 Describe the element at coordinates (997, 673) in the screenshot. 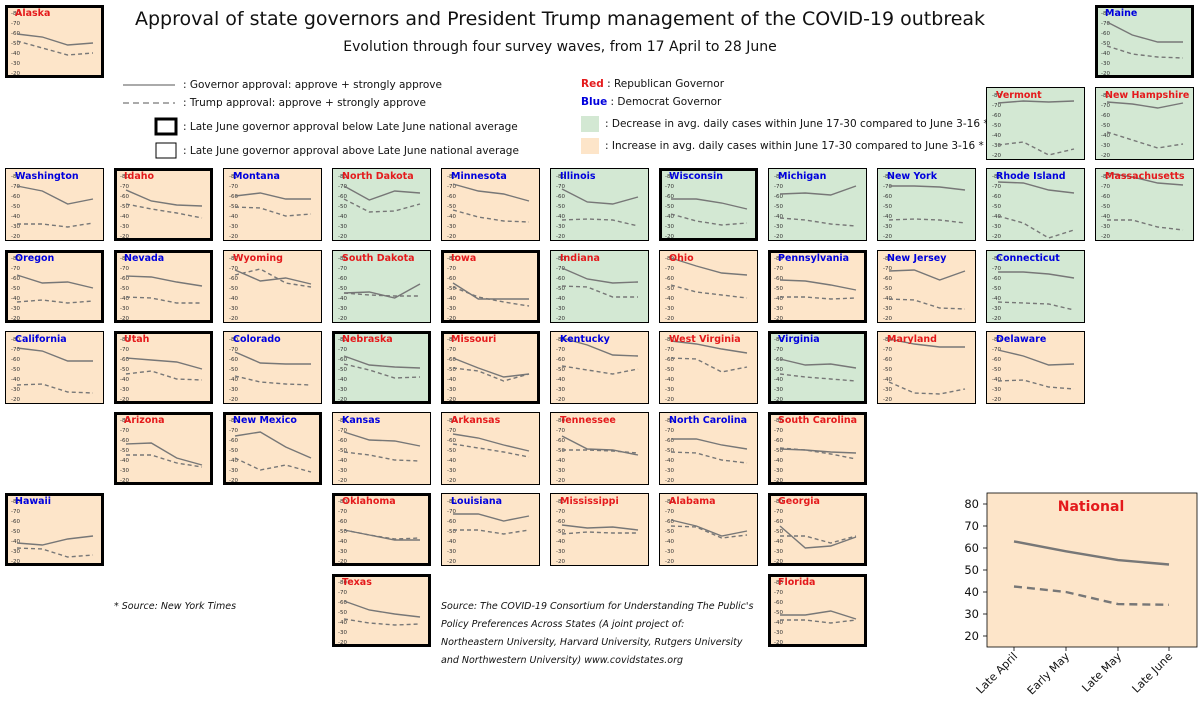

I see `national-xtick-label: Late April` at that location.